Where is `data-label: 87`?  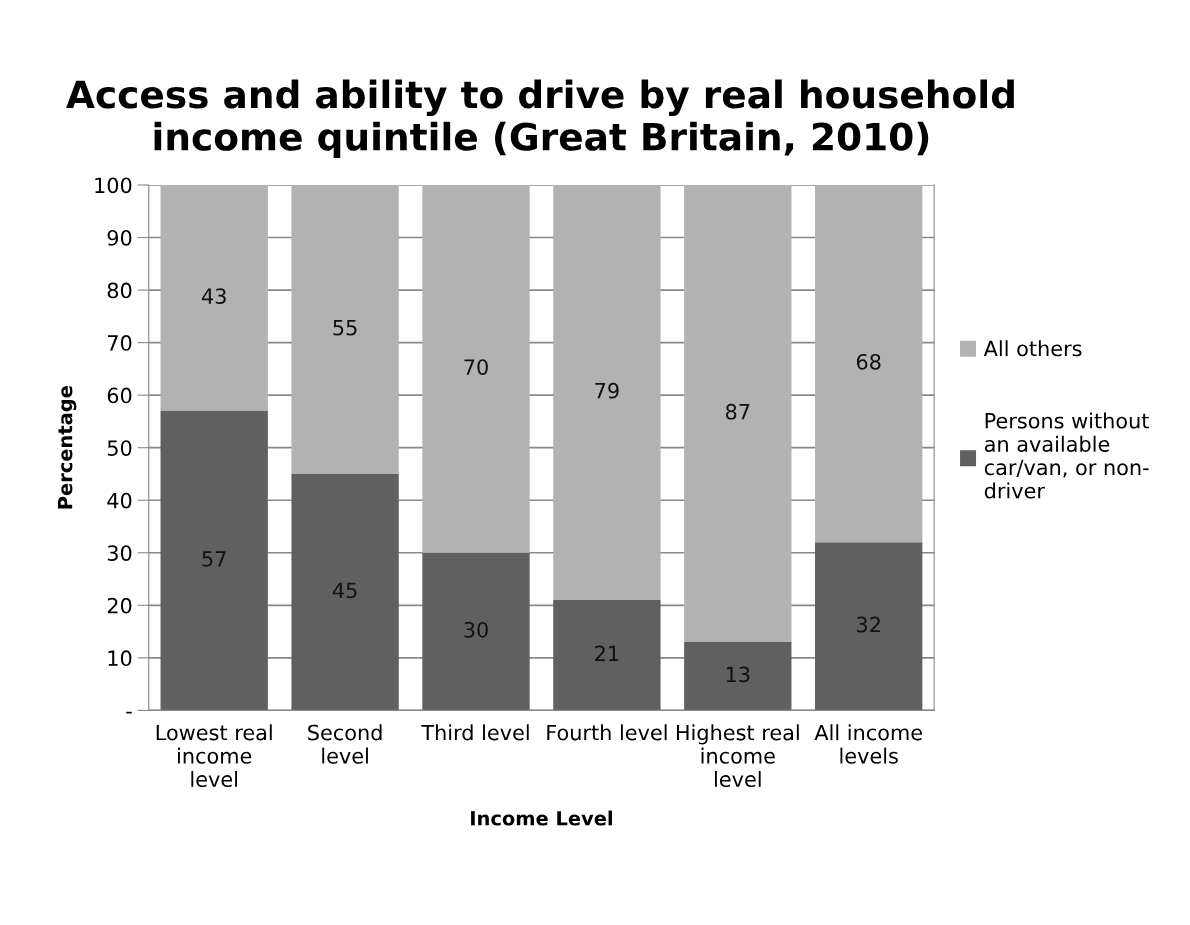
data-label: 87 is located at coordinates (737, 411).